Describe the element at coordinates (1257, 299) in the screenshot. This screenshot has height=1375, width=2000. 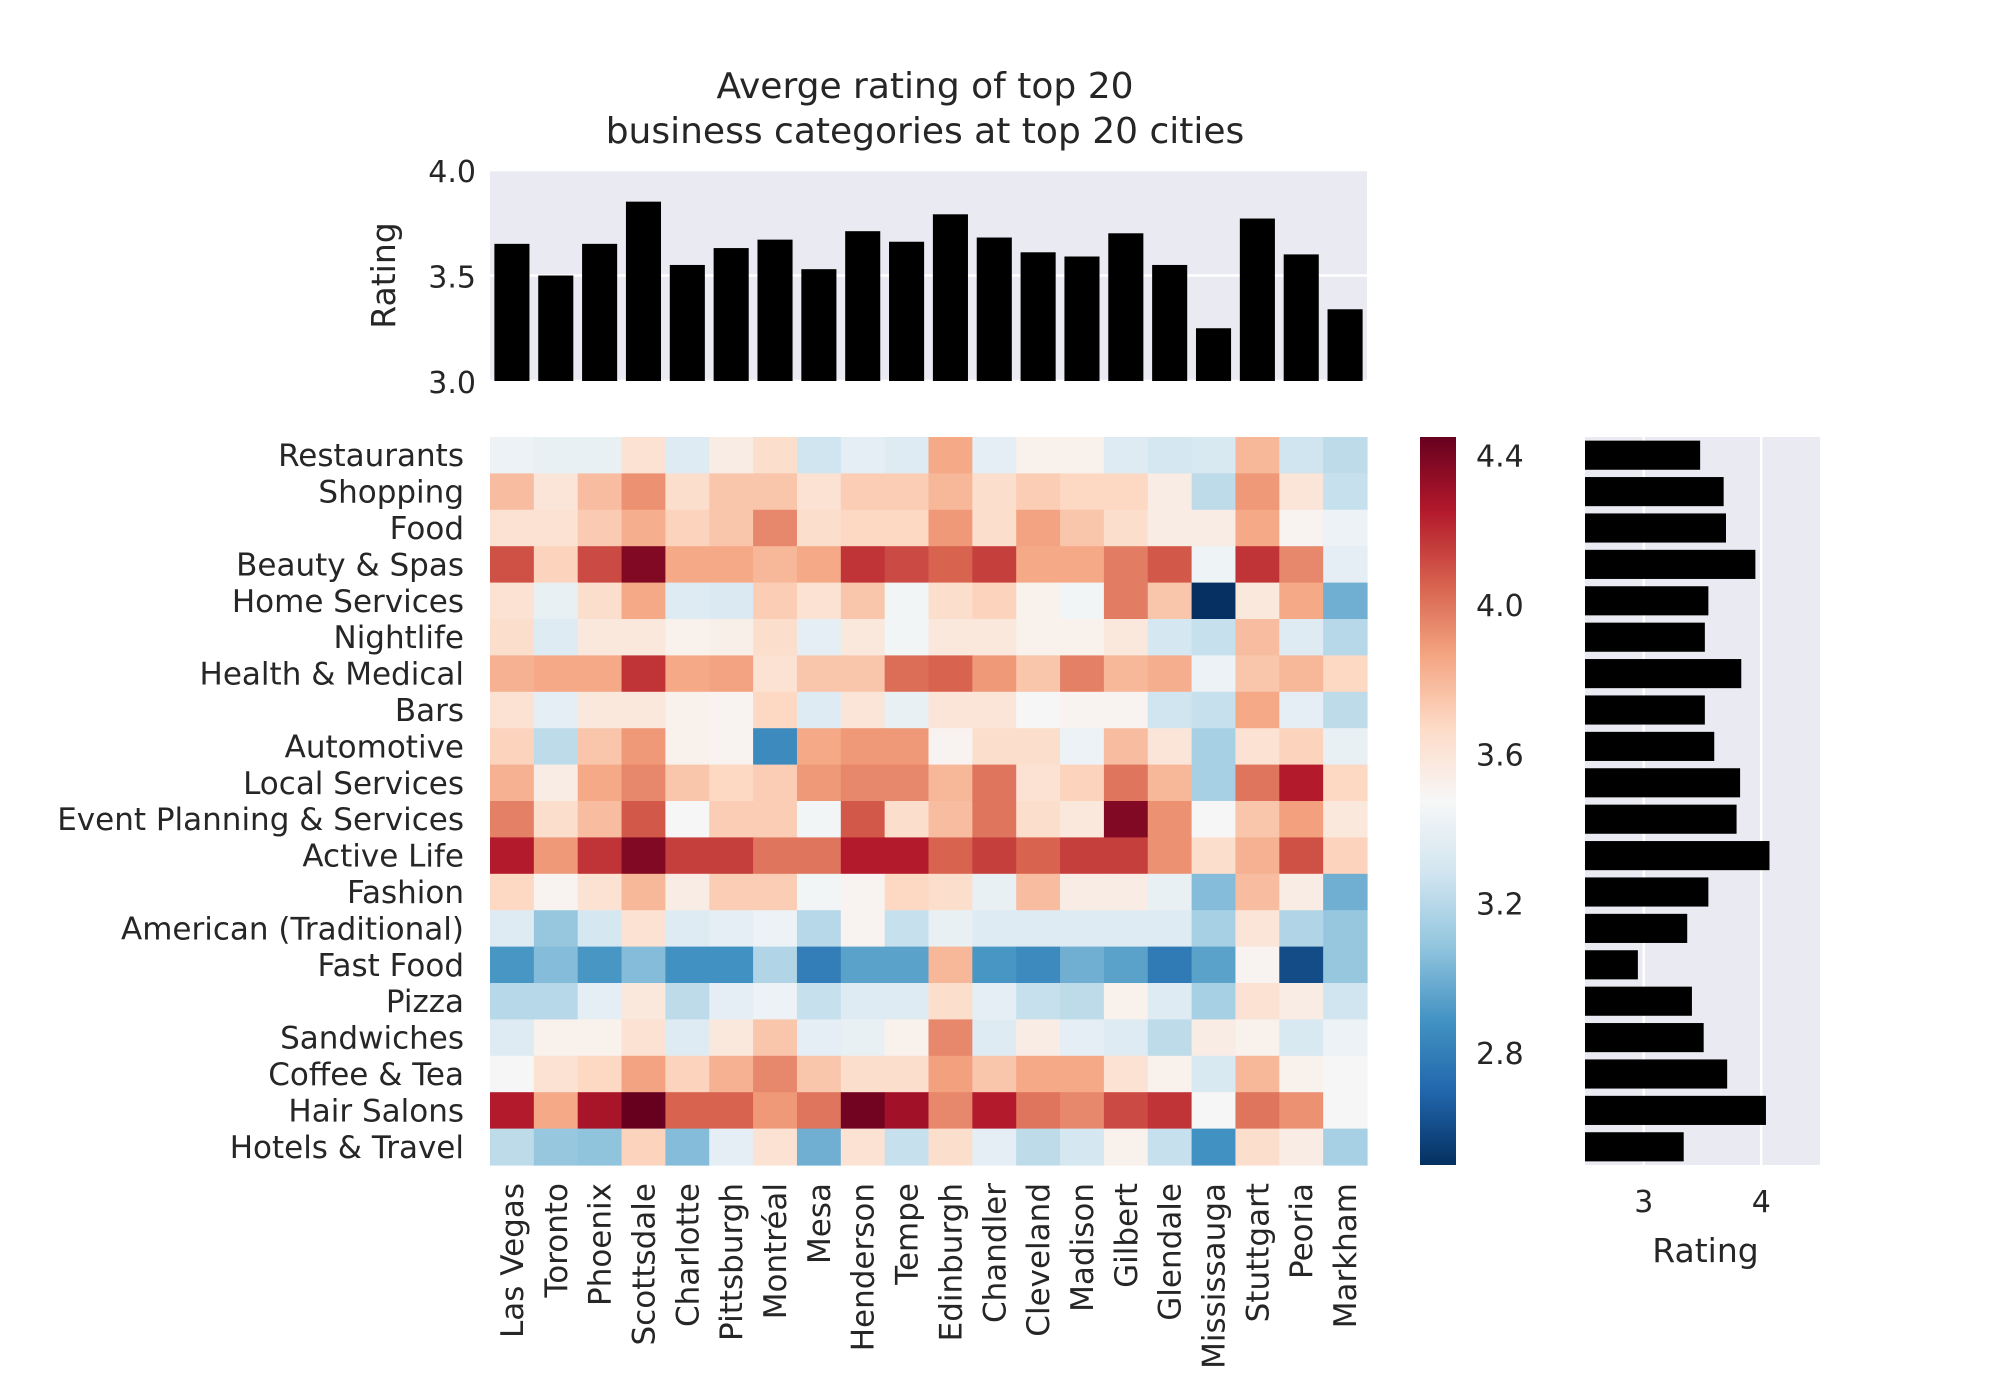
I see `top-bar-stuttgart` at that location.